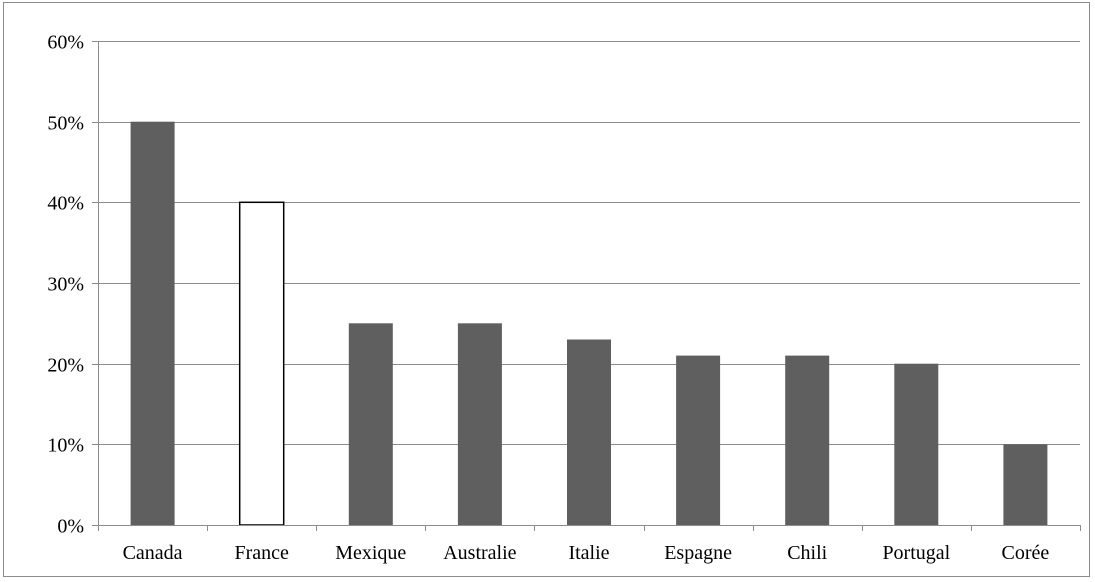 The height and width of the screenshot is (582, 1095). I want to click on y-tick-label: 40%, so click(65, 204).